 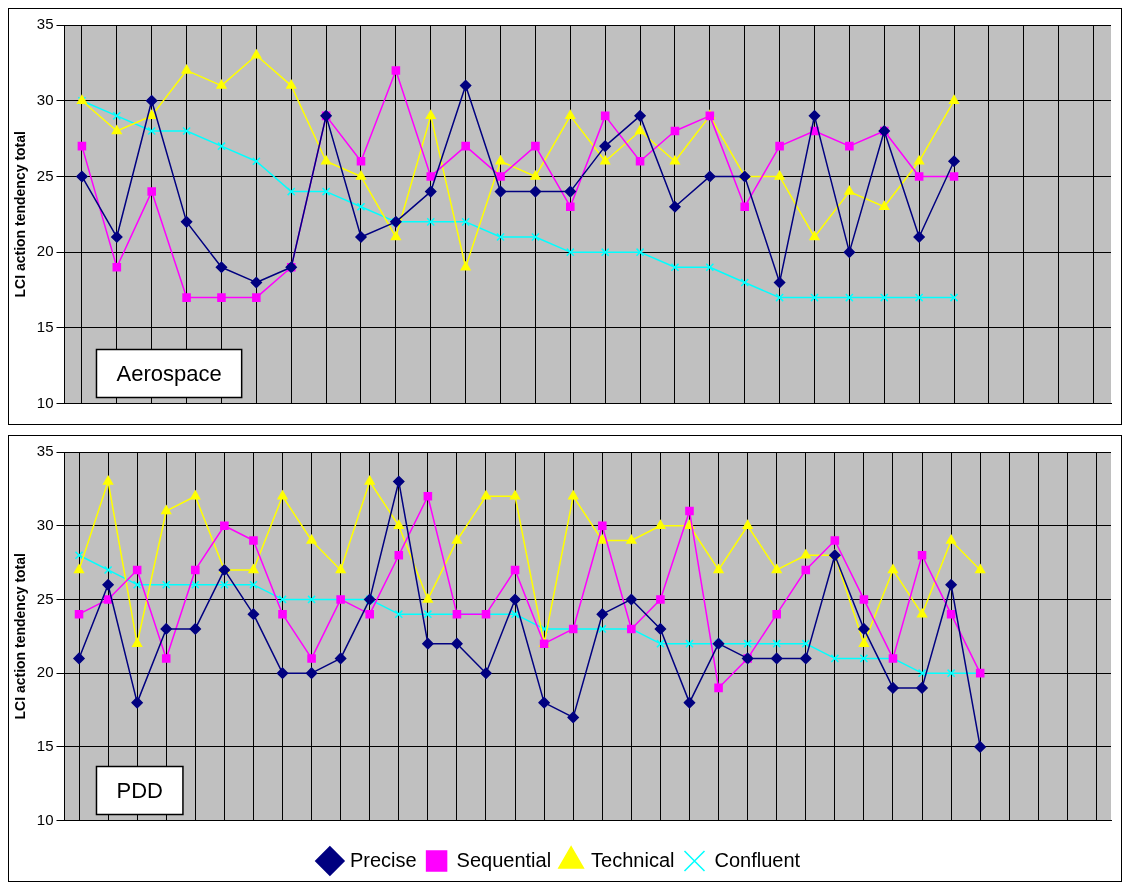 What do you see at coordinates (383, 859) in the screenshot?
I see `legend-label: Precise` at bounding box center [383, 859].